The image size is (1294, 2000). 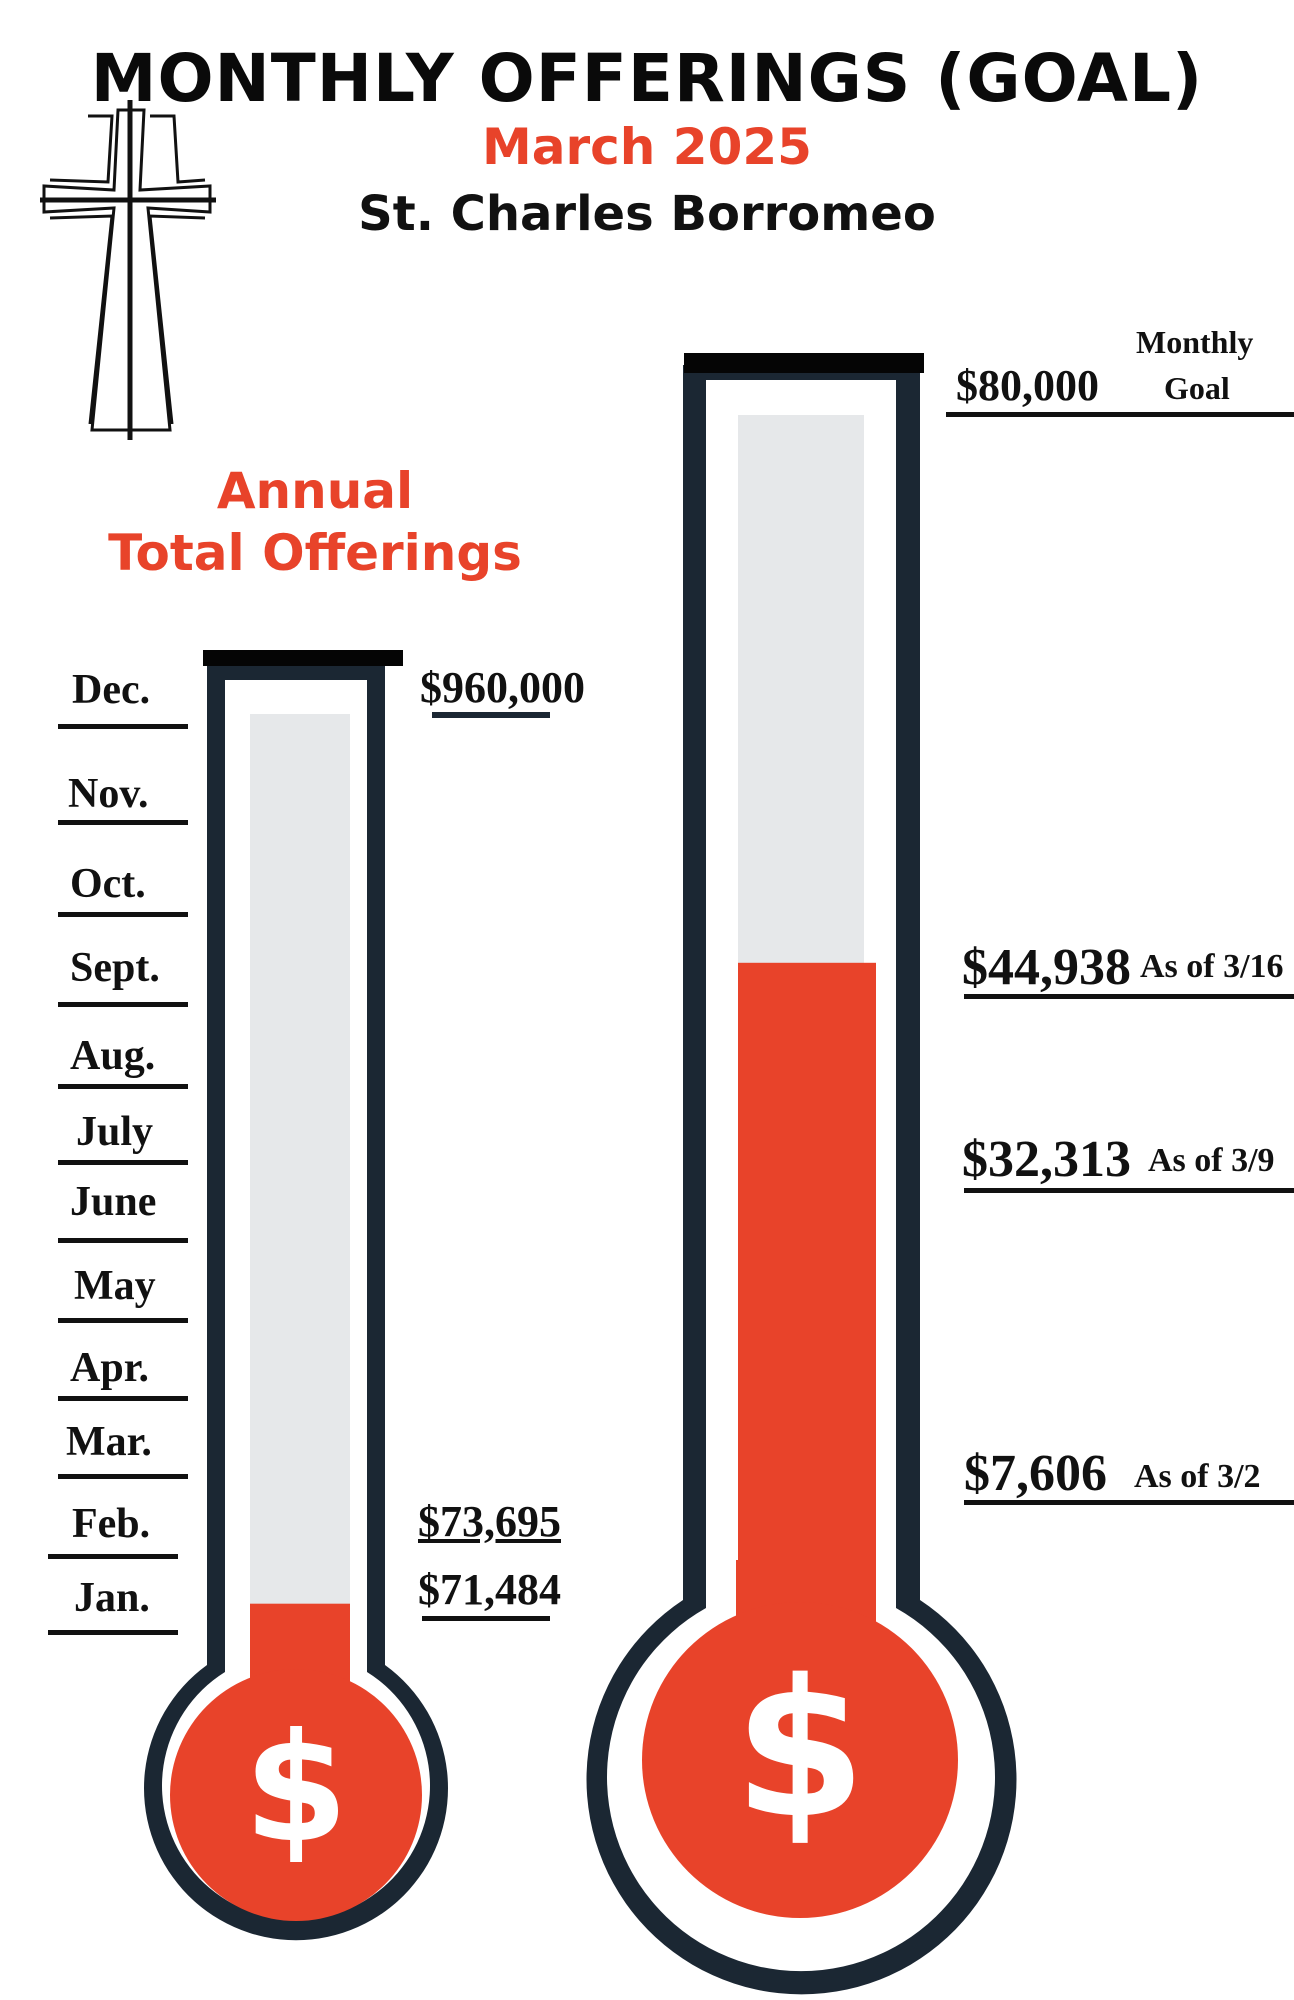 I want to click on cross-icon, so click(x=128, y=270).